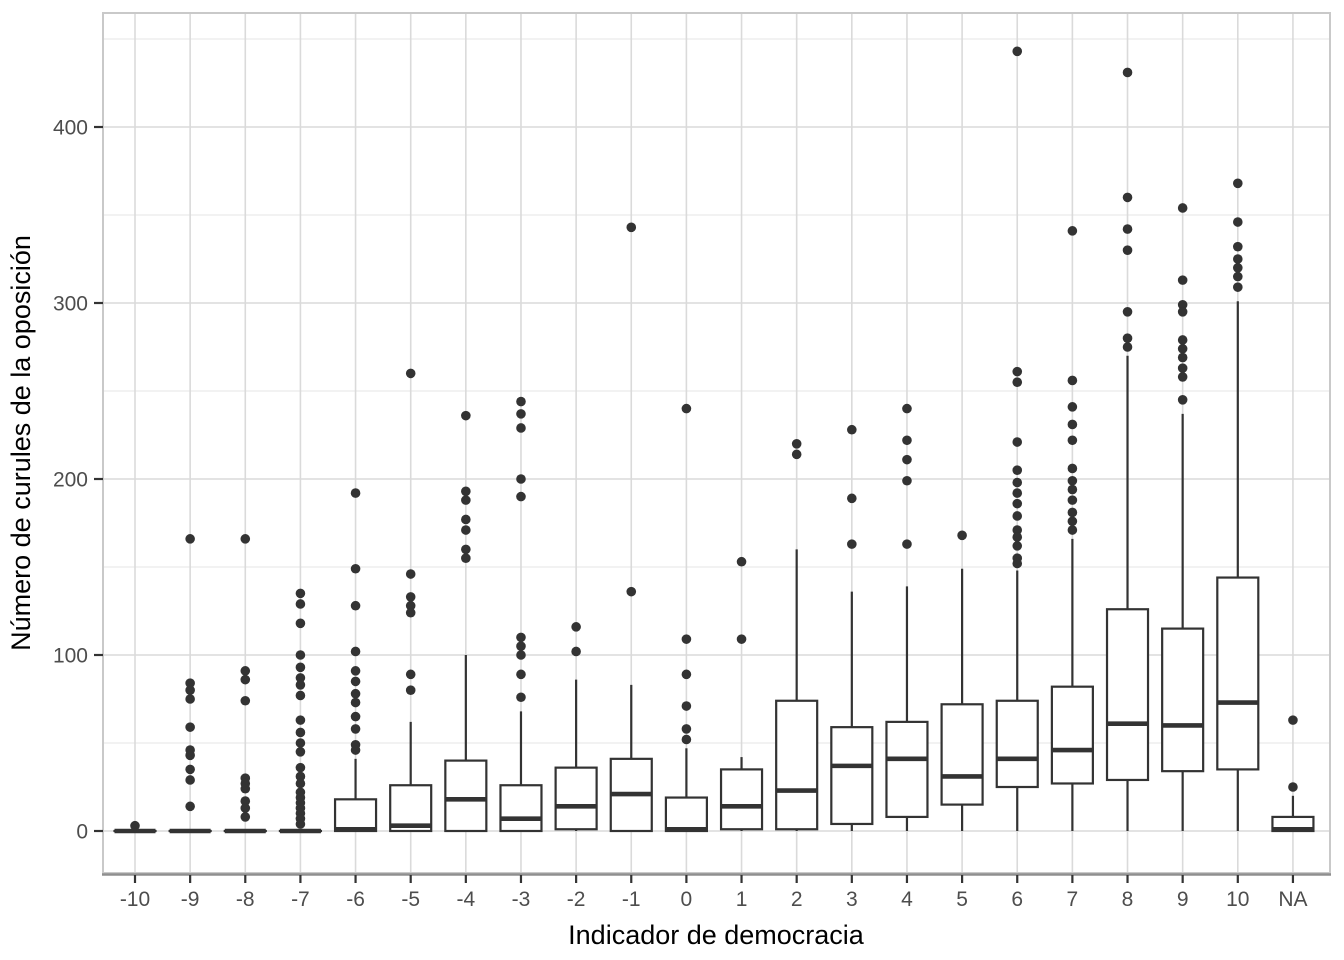 This screenshot has height=960, width=1344. What do you see at coordinates (300, 711) in the screenshot?
I see `boxplot--7` at bounding box center [300, 711].